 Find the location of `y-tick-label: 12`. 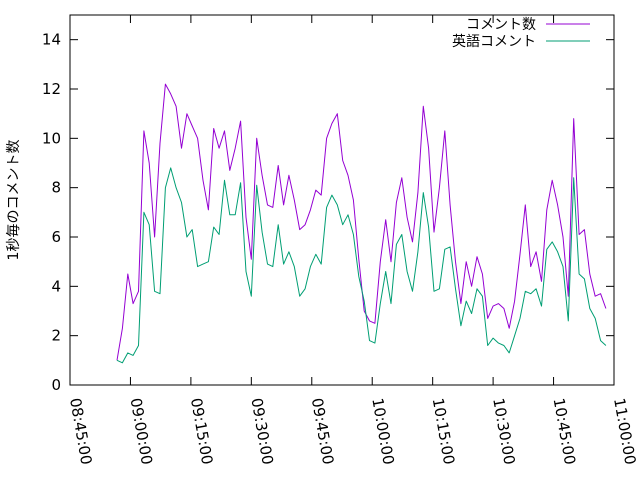

y-tick-label: 12 is located at coordinates (51, 89).